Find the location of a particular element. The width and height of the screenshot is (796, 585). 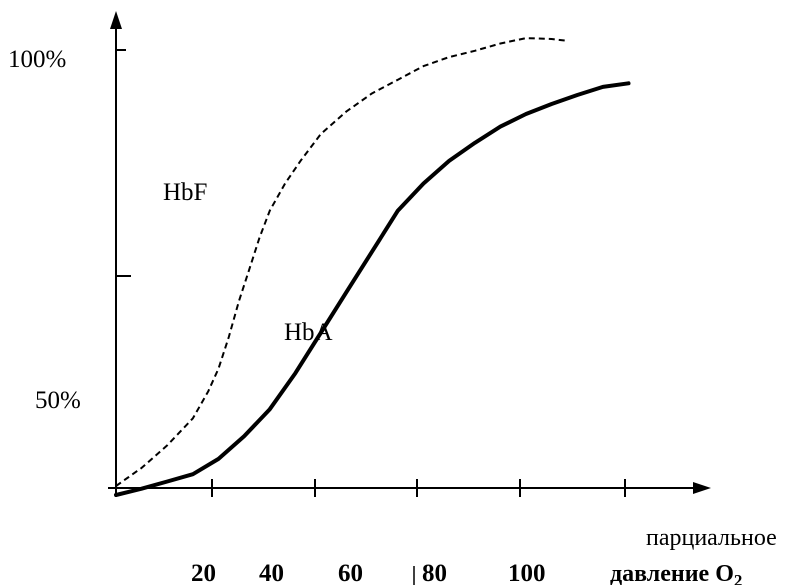

x-axis-caption-line1: парциальное is located at coordinates (711, 538).